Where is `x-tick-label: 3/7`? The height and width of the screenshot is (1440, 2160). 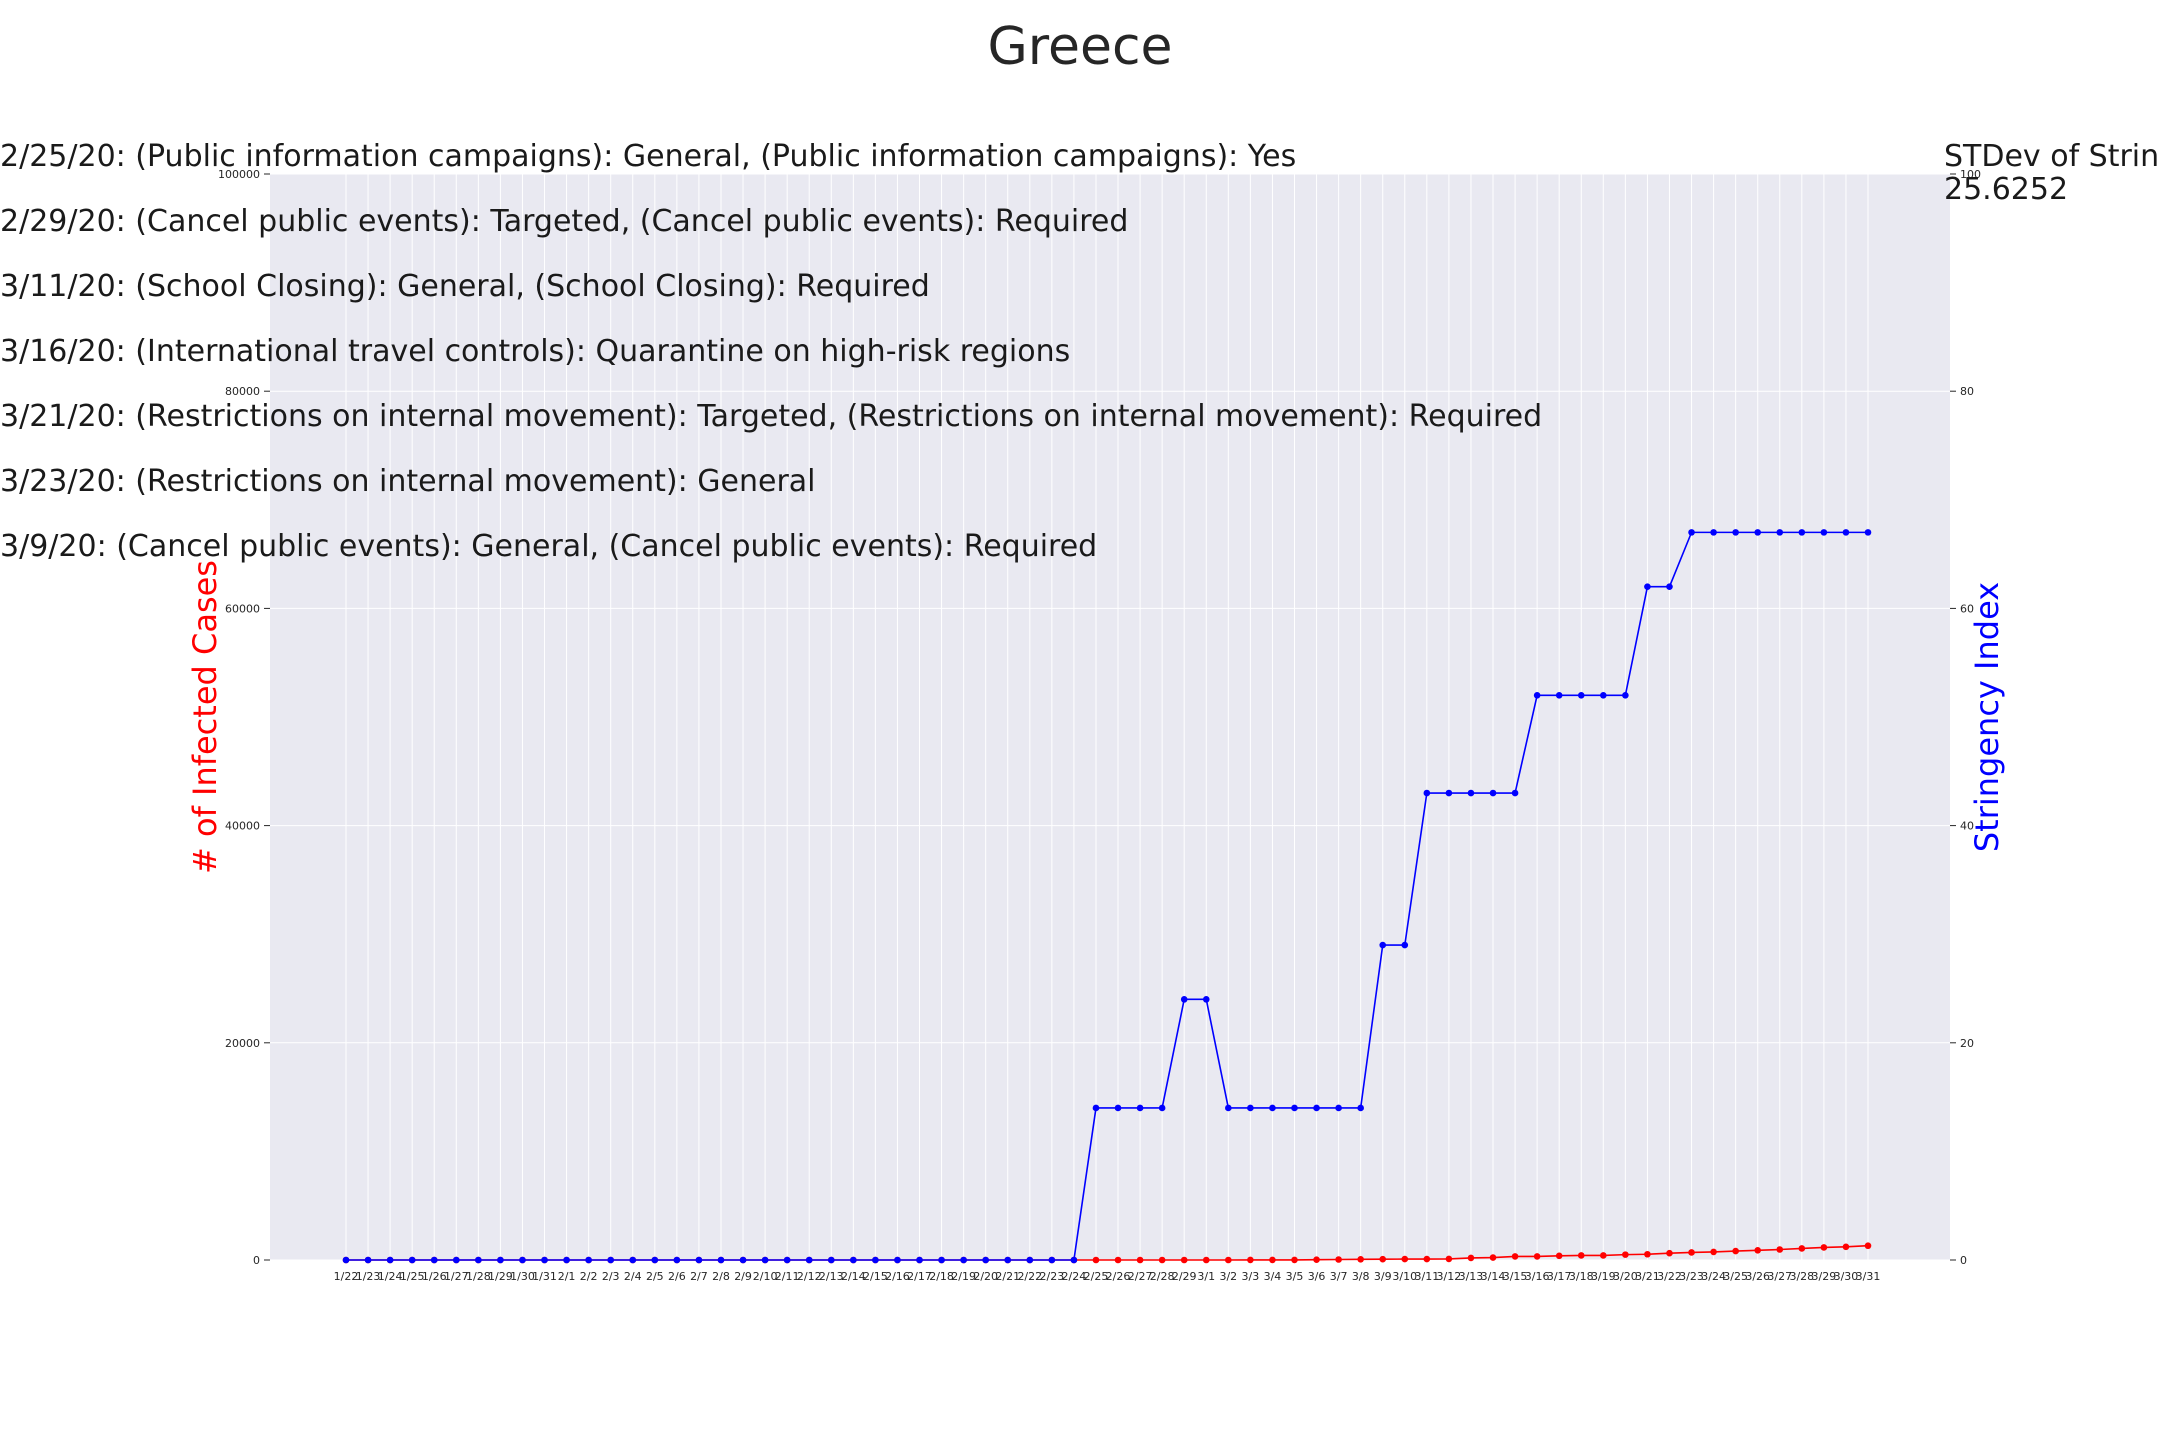
x-tick-label: 3/7 is located at coordinates (1339, 1276).